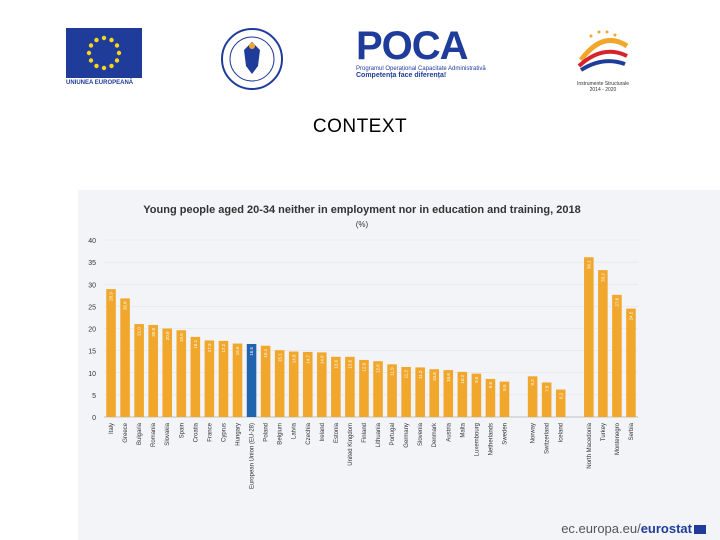 The width and height of the screenshot is (720, 540). I want to click on bar-value-label: 11.9, so click(392, 371).